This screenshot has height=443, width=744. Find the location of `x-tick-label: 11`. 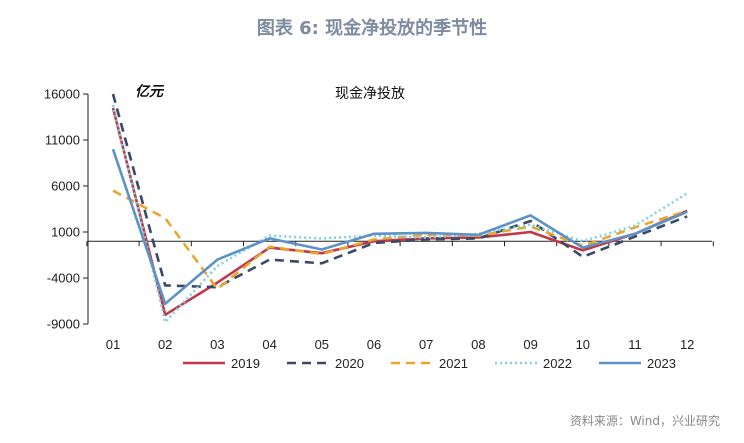

x-tick-label: 11 is located at coordinates (635, 344).